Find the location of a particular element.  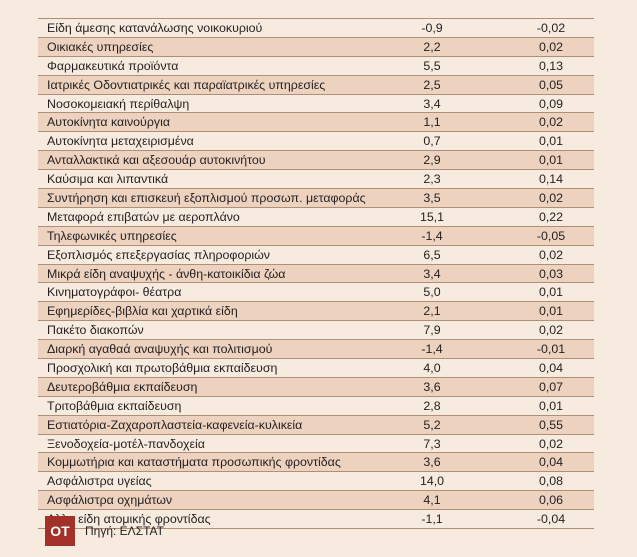

row-label: Εξοπλισμός επεξεργασίας πληροφοριών is located at coordinates (159, 254).